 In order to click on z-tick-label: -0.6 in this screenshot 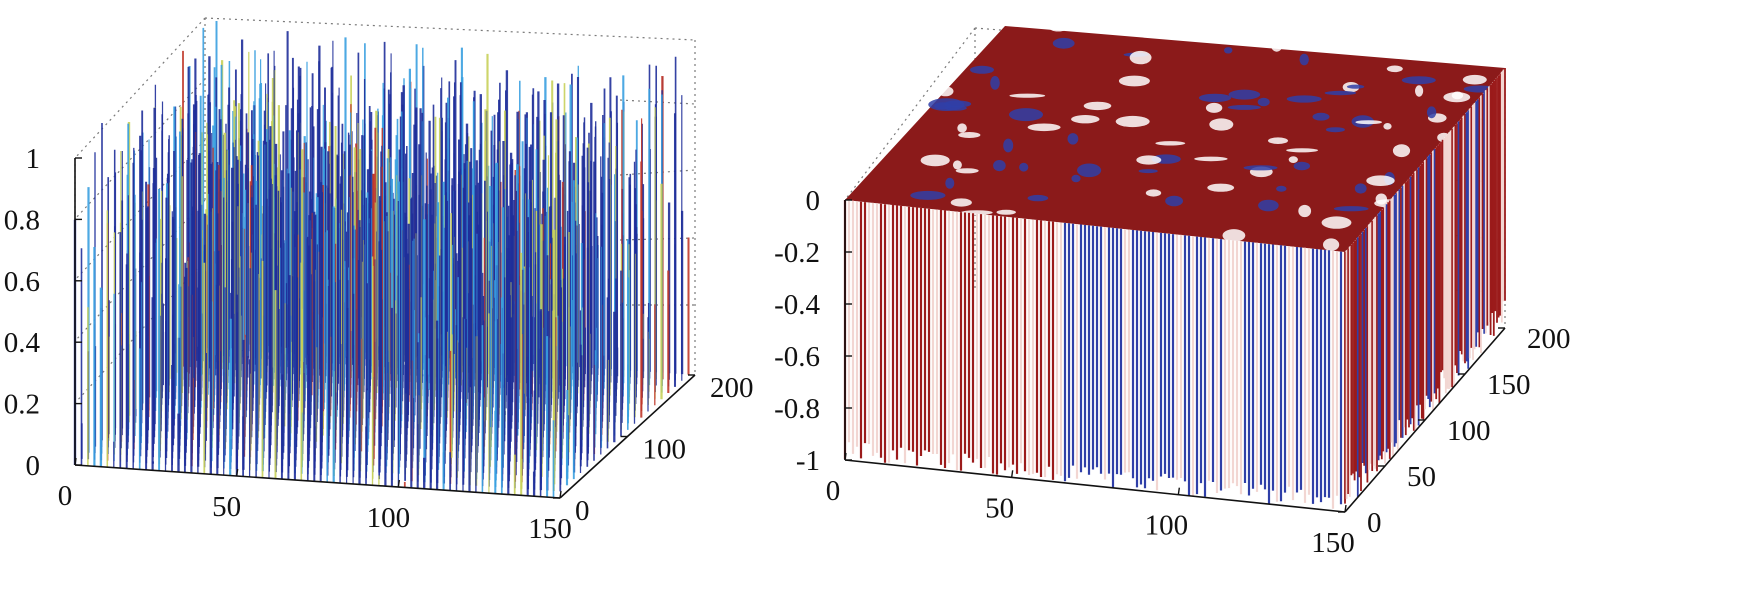, I will do `click(797, 357)`.